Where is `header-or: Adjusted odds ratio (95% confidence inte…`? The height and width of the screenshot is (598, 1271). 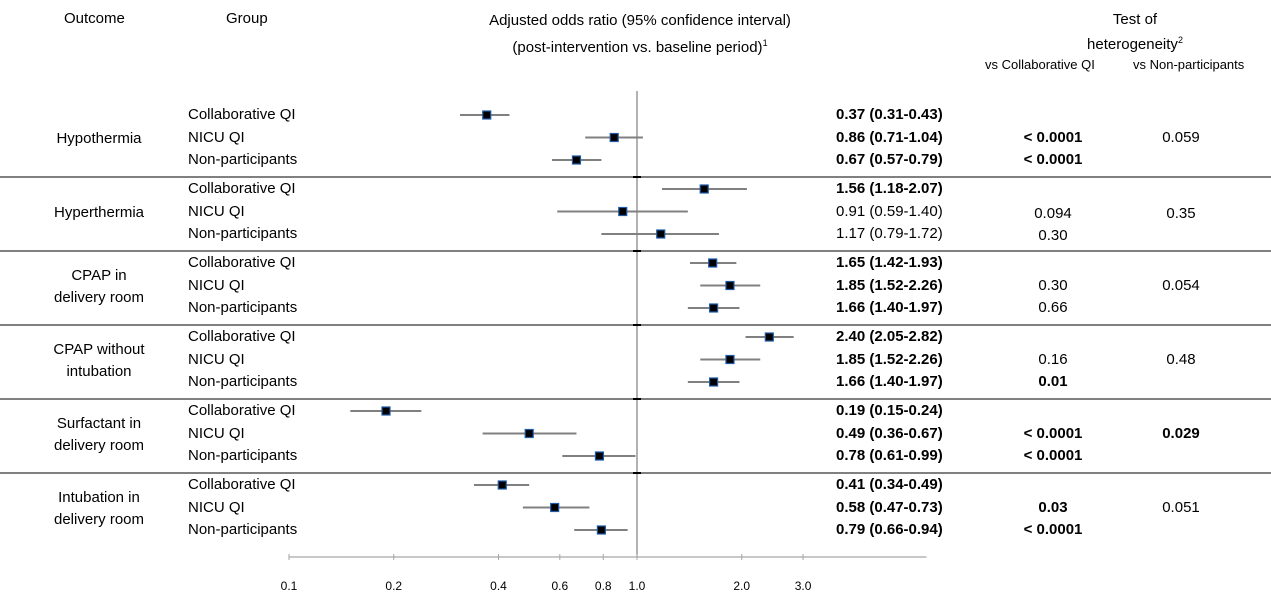
header-or: Adjusted odds ratio (95% confidence inte… is located at coordinates (640, 34).